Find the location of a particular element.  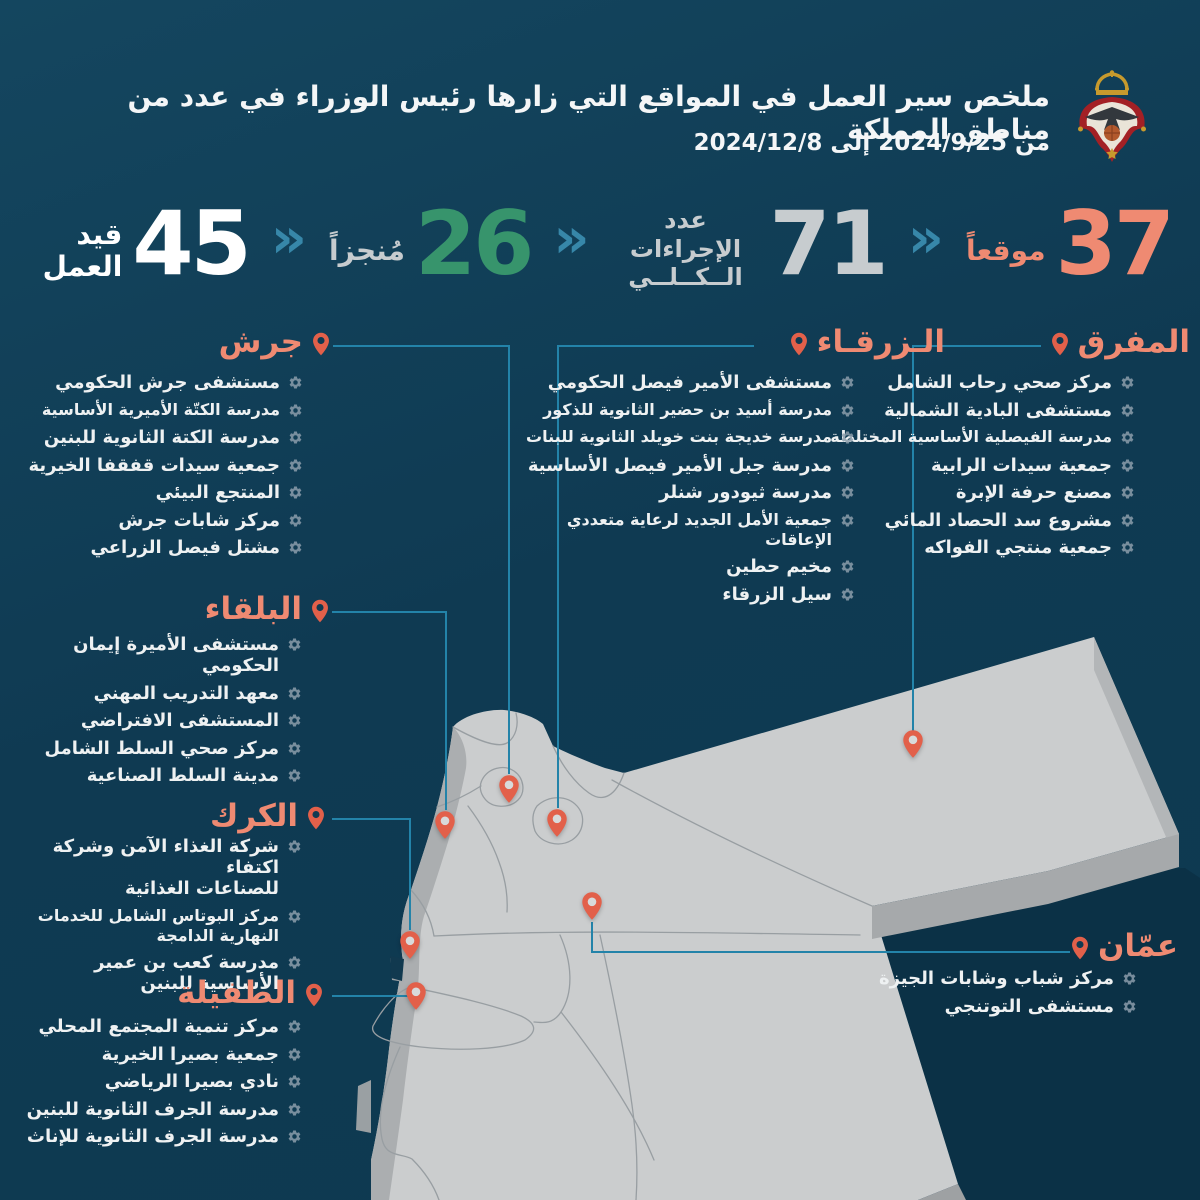

site-item: جمعية سيدات الرابية is located at coordinates (975, 465).